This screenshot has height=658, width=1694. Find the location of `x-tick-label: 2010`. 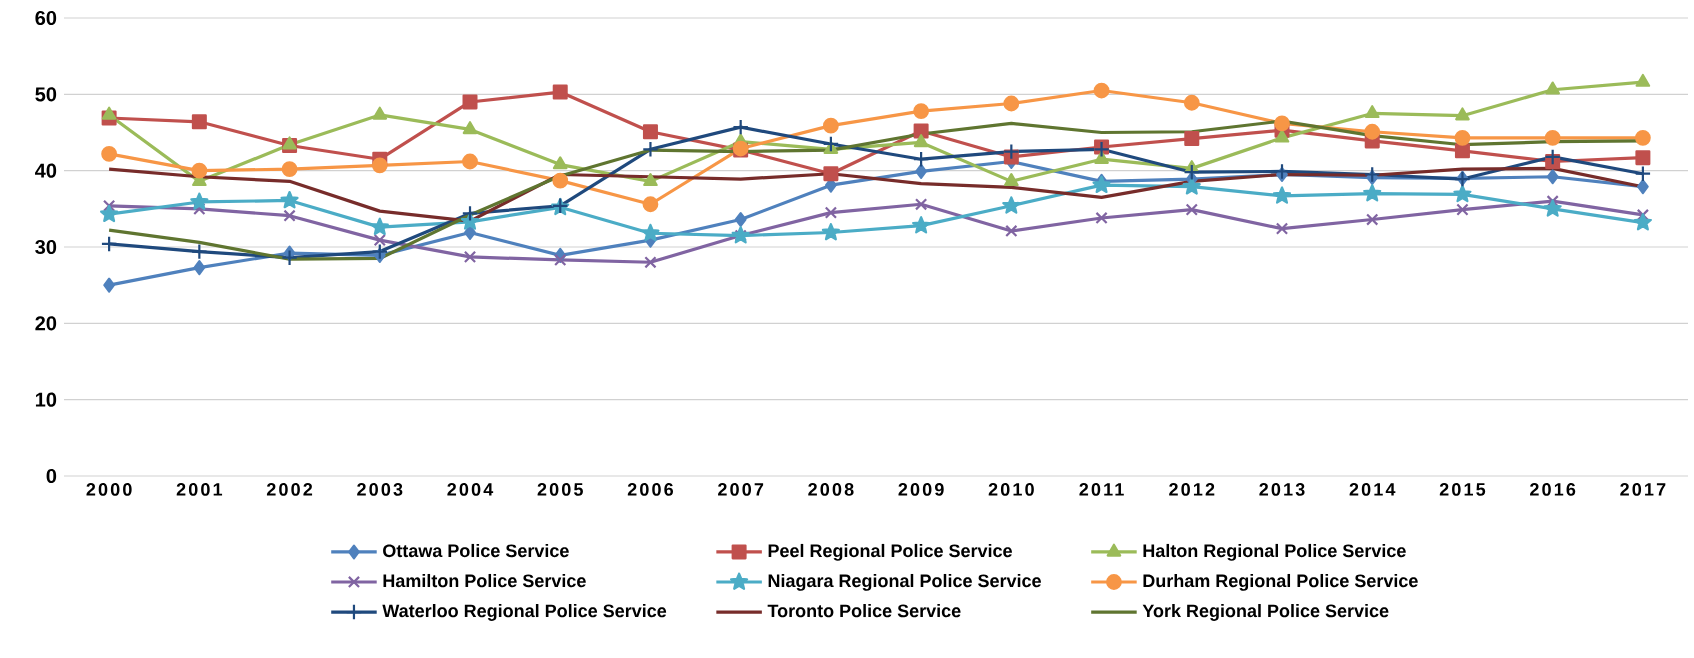

x-tick-label: 2010 is located at coordinates (1011, 489).